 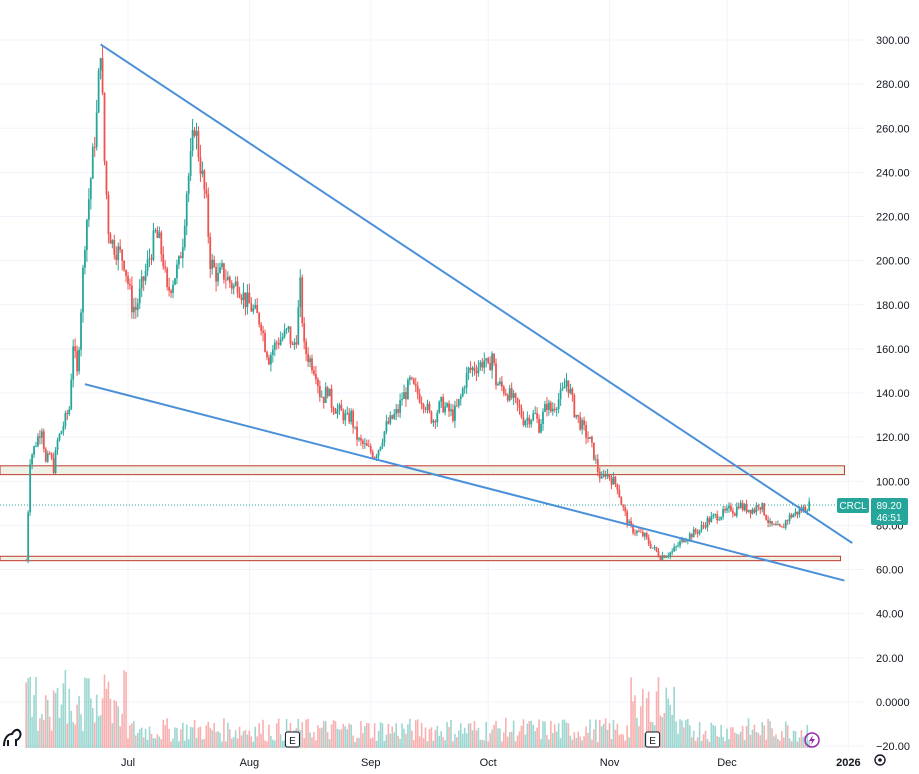 What do you see at coordinates (853, 505) in the screenshot?
I see `symbol-badge: CRCL` at bounding box center [853, 505].